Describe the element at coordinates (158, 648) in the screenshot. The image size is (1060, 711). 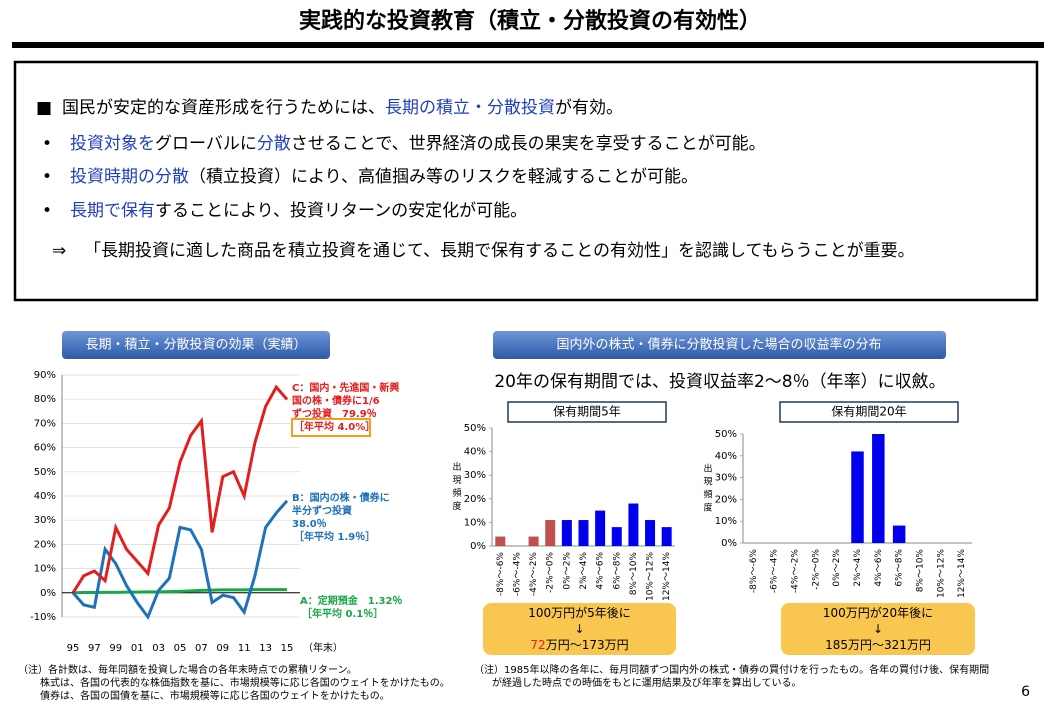
I see `x-tick-label: 03` at that location.